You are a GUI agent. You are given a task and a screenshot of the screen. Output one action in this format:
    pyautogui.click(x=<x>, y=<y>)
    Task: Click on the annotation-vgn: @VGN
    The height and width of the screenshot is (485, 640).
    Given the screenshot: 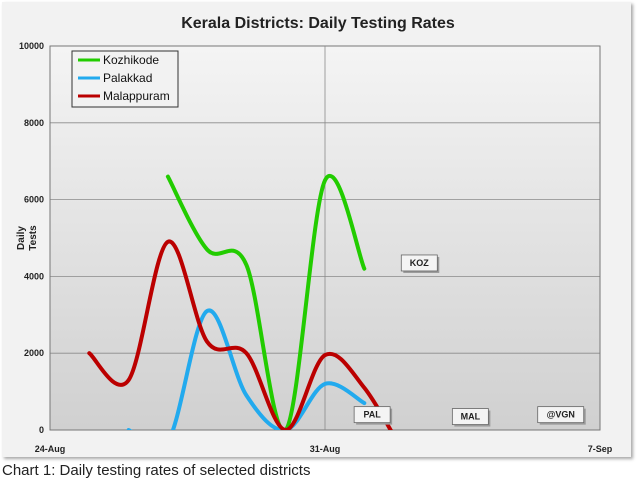 What is the action you would take?
    pyautogui.click(x=561, y=415)
    